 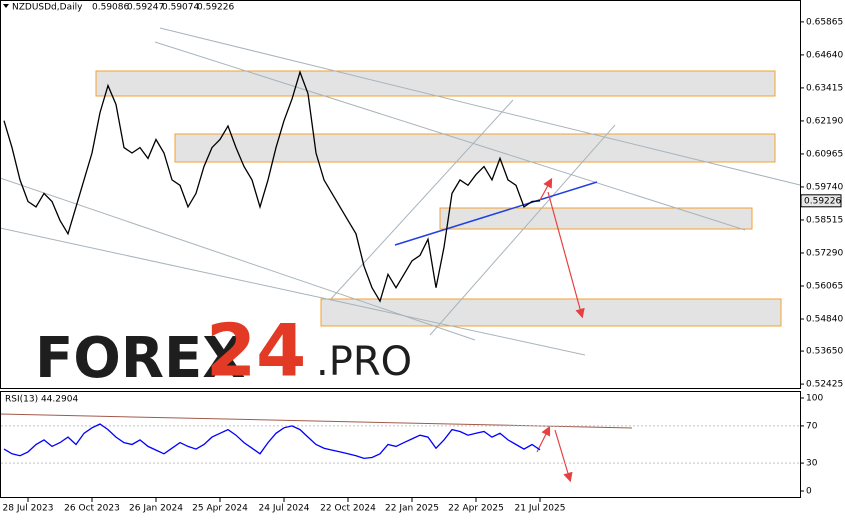 I want to click on low: 0.59074, so click(x=180, y=8).